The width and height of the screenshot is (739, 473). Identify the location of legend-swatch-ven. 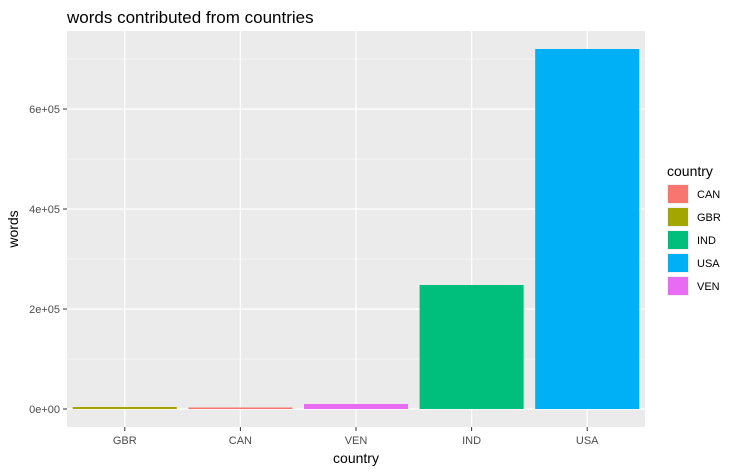
(678, 286).